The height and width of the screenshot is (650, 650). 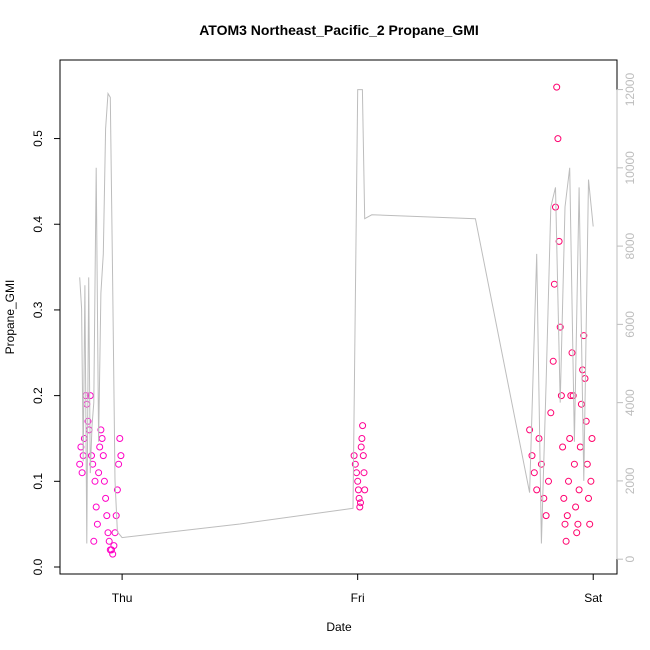 I want to click on left-tick-label: 0.4, so click(x=38, y=224).